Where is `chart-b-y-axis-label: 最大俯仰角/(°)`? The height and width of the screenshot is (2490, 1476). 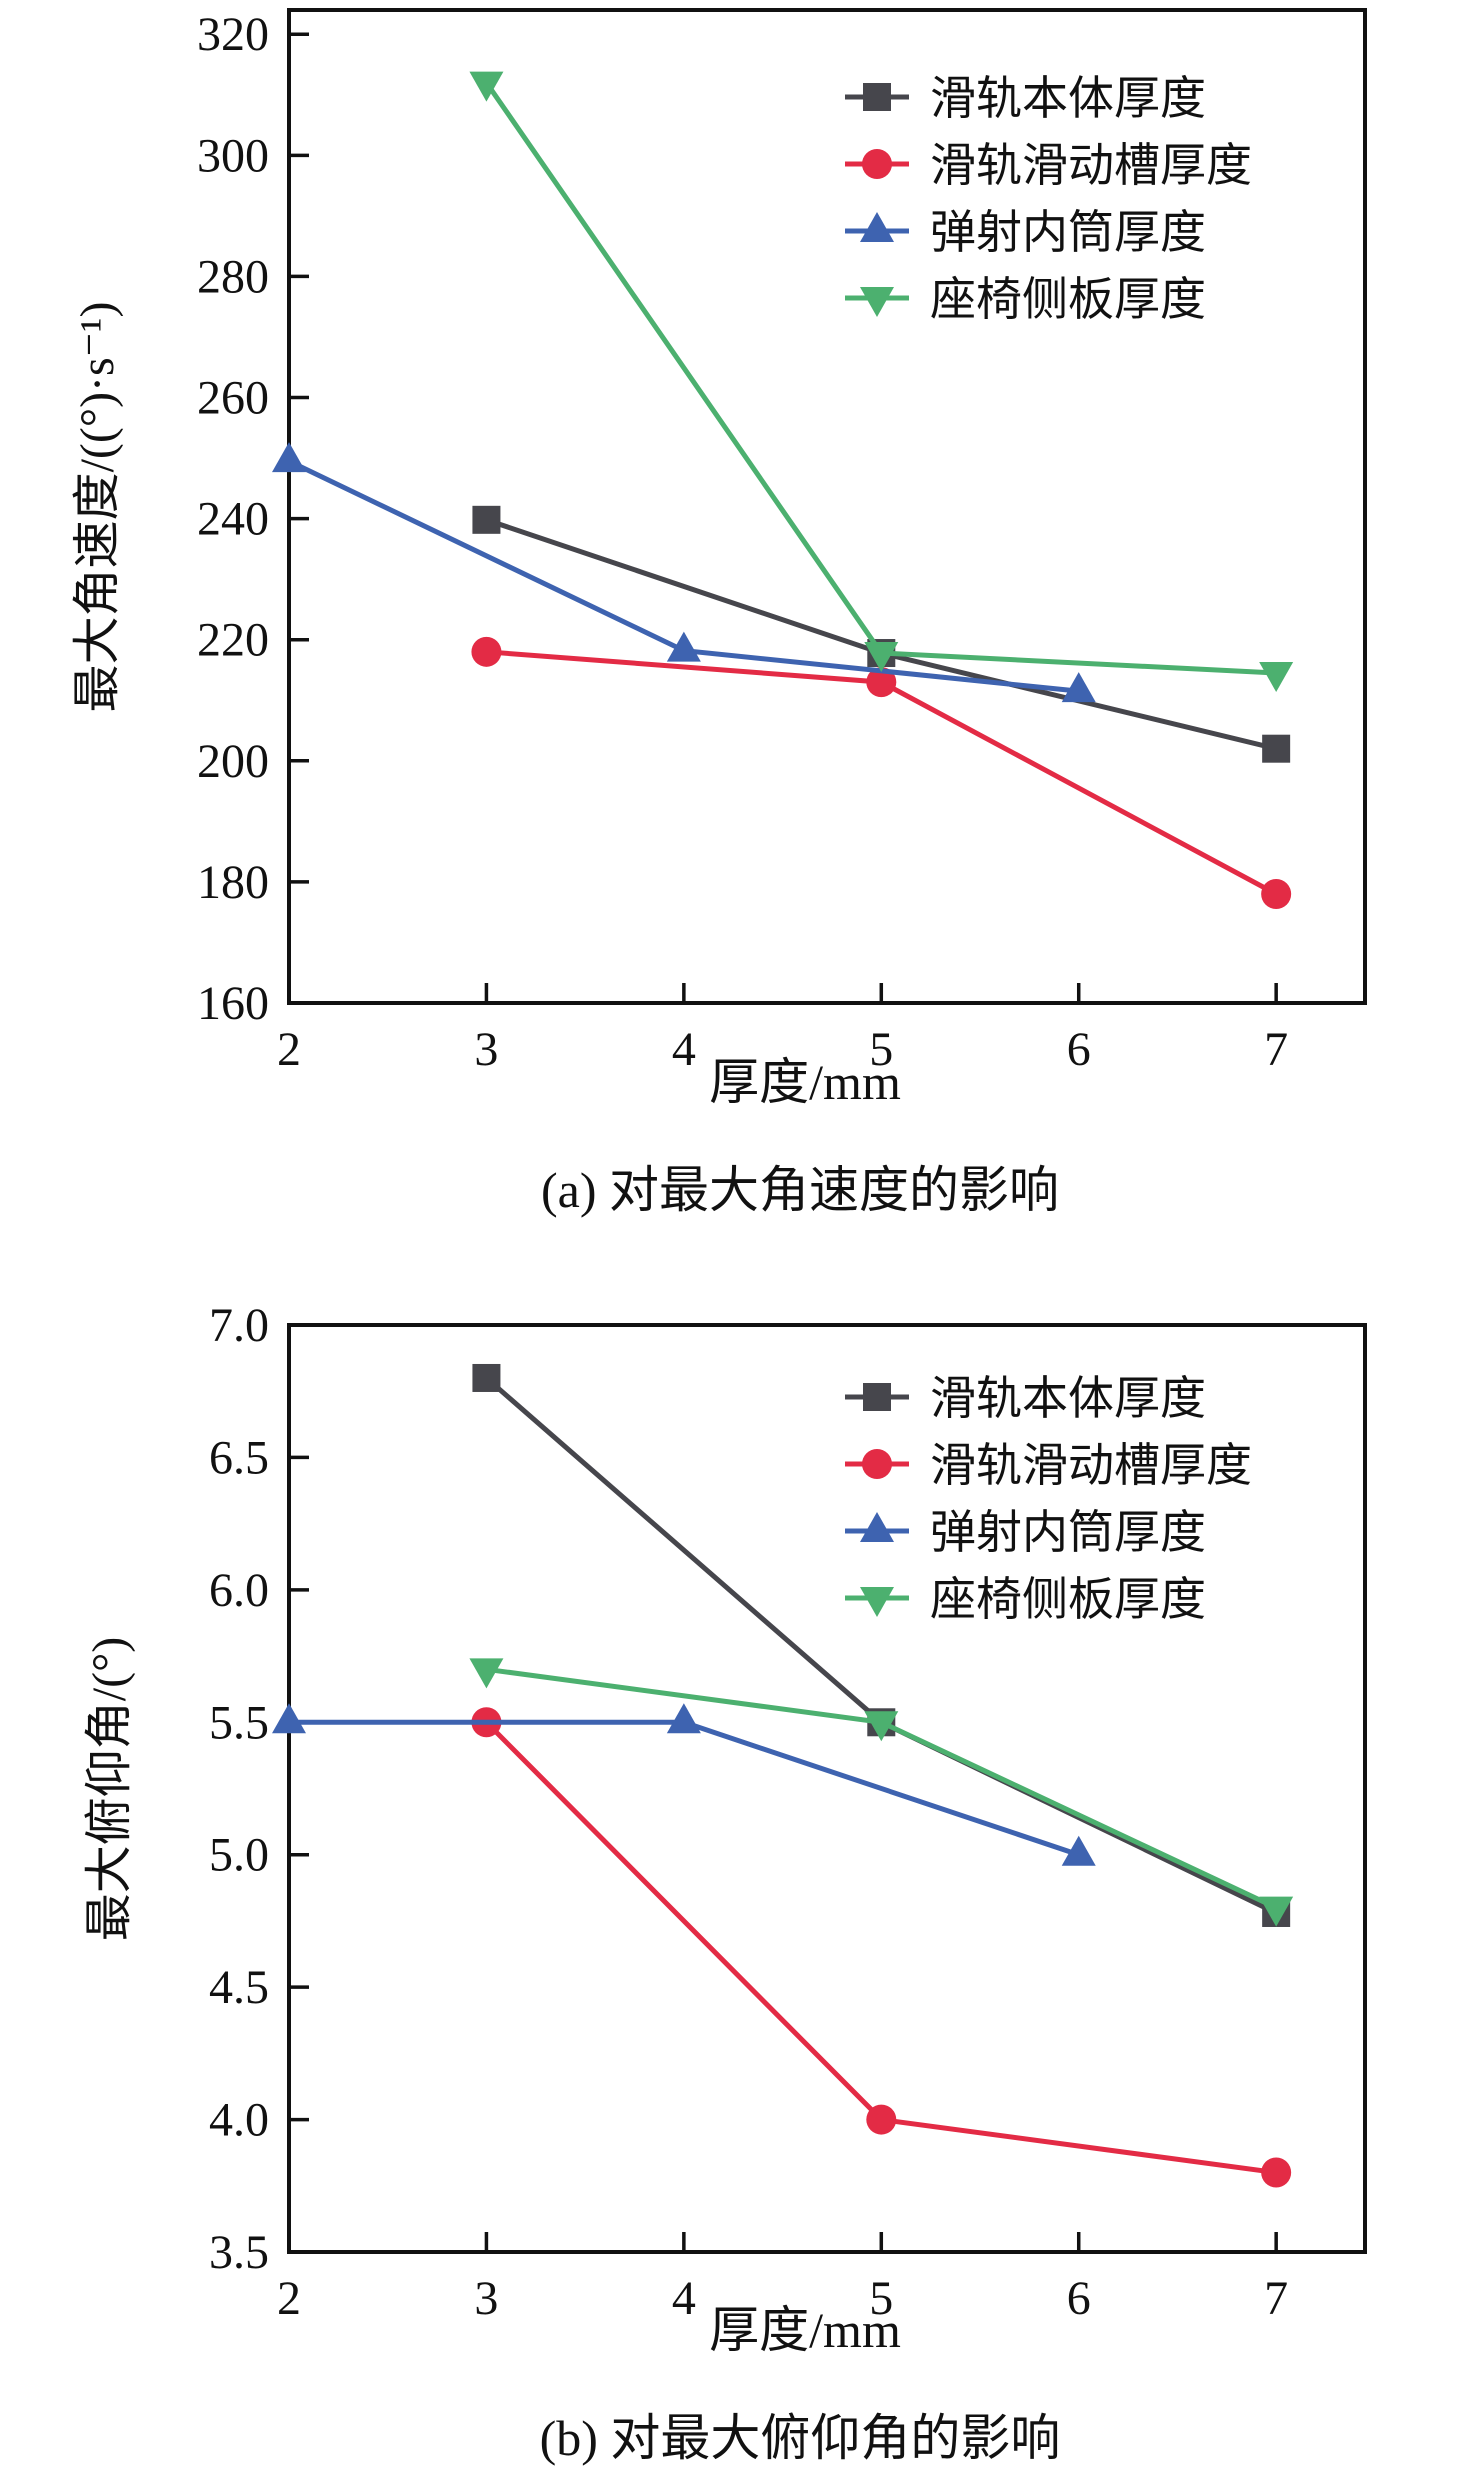
chart-b-y-axis-label: 最大俯仰角/(°) is located at coordinates (109, 1789).